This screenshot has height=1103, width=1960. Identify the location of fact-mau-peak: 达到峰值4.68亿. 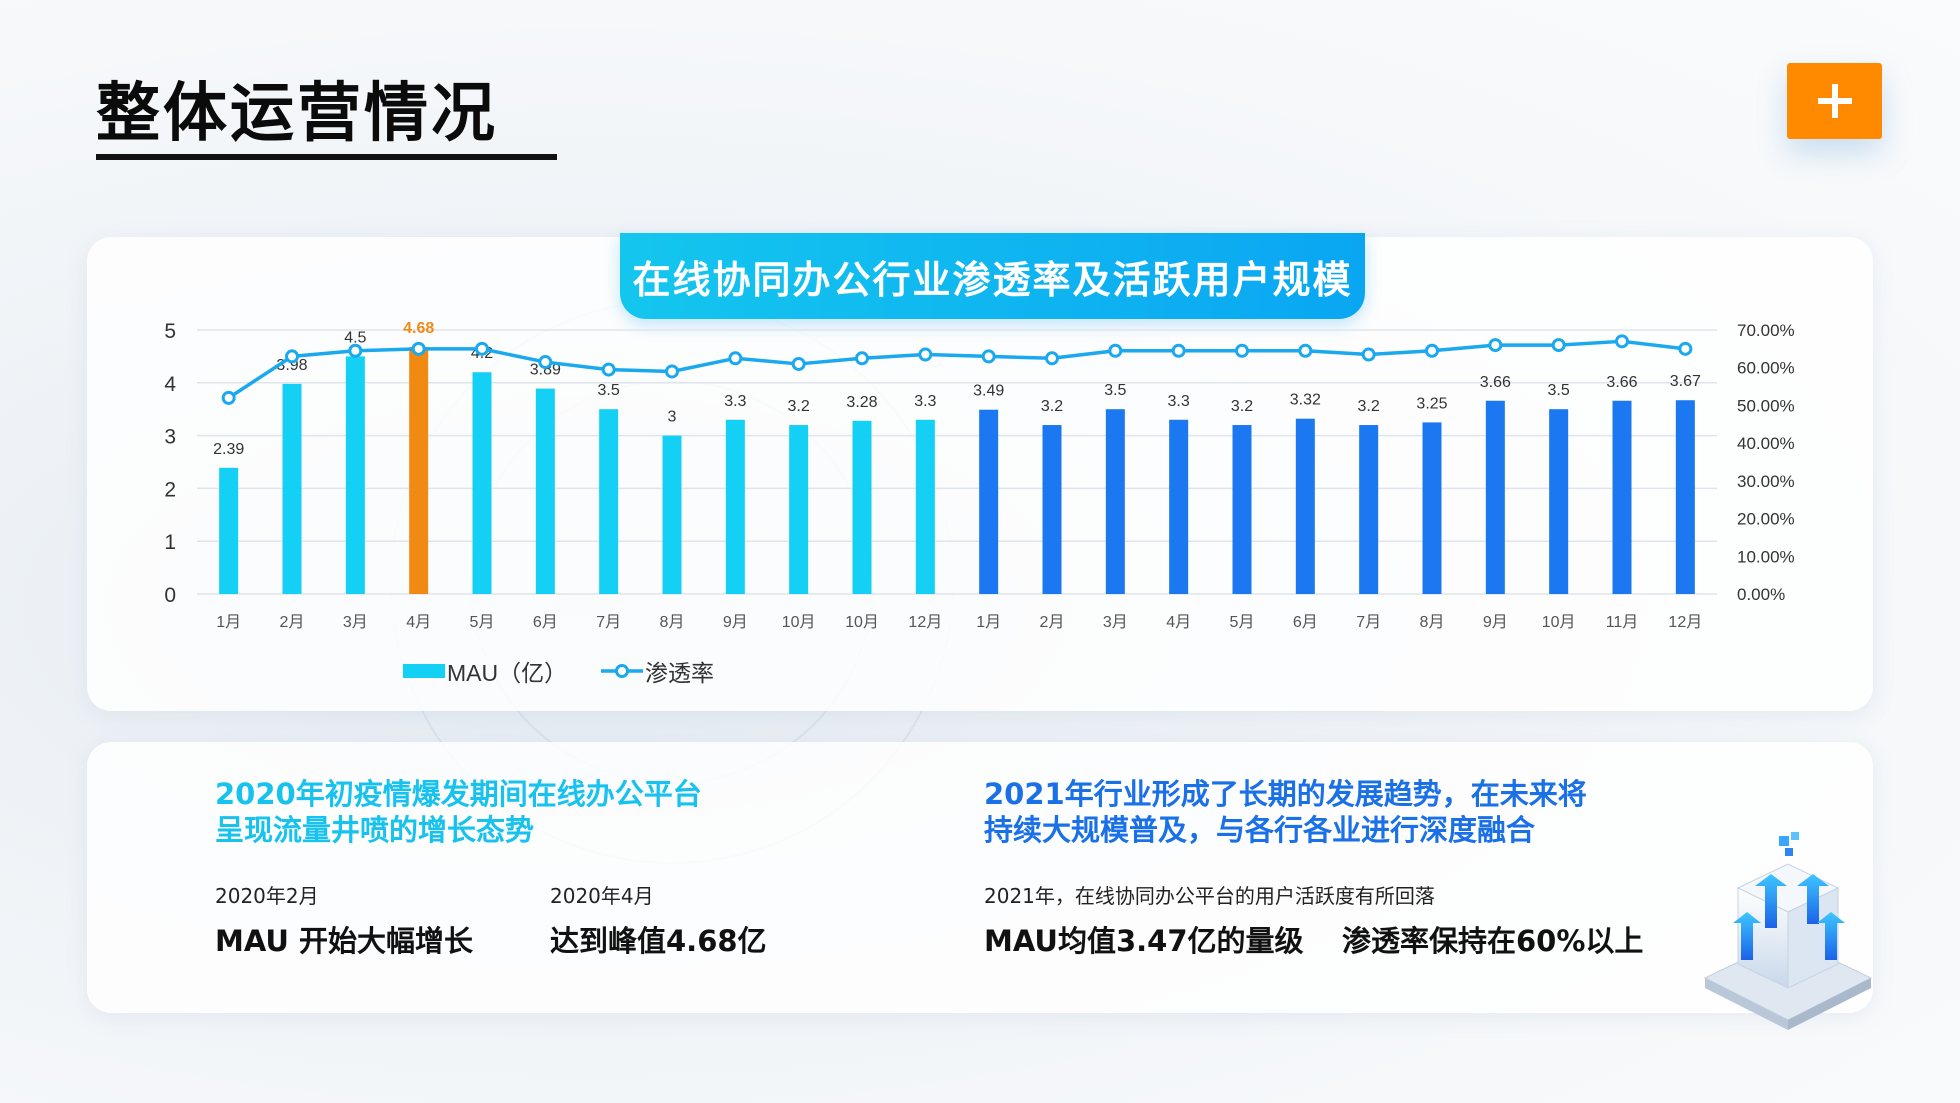
(658, 941).